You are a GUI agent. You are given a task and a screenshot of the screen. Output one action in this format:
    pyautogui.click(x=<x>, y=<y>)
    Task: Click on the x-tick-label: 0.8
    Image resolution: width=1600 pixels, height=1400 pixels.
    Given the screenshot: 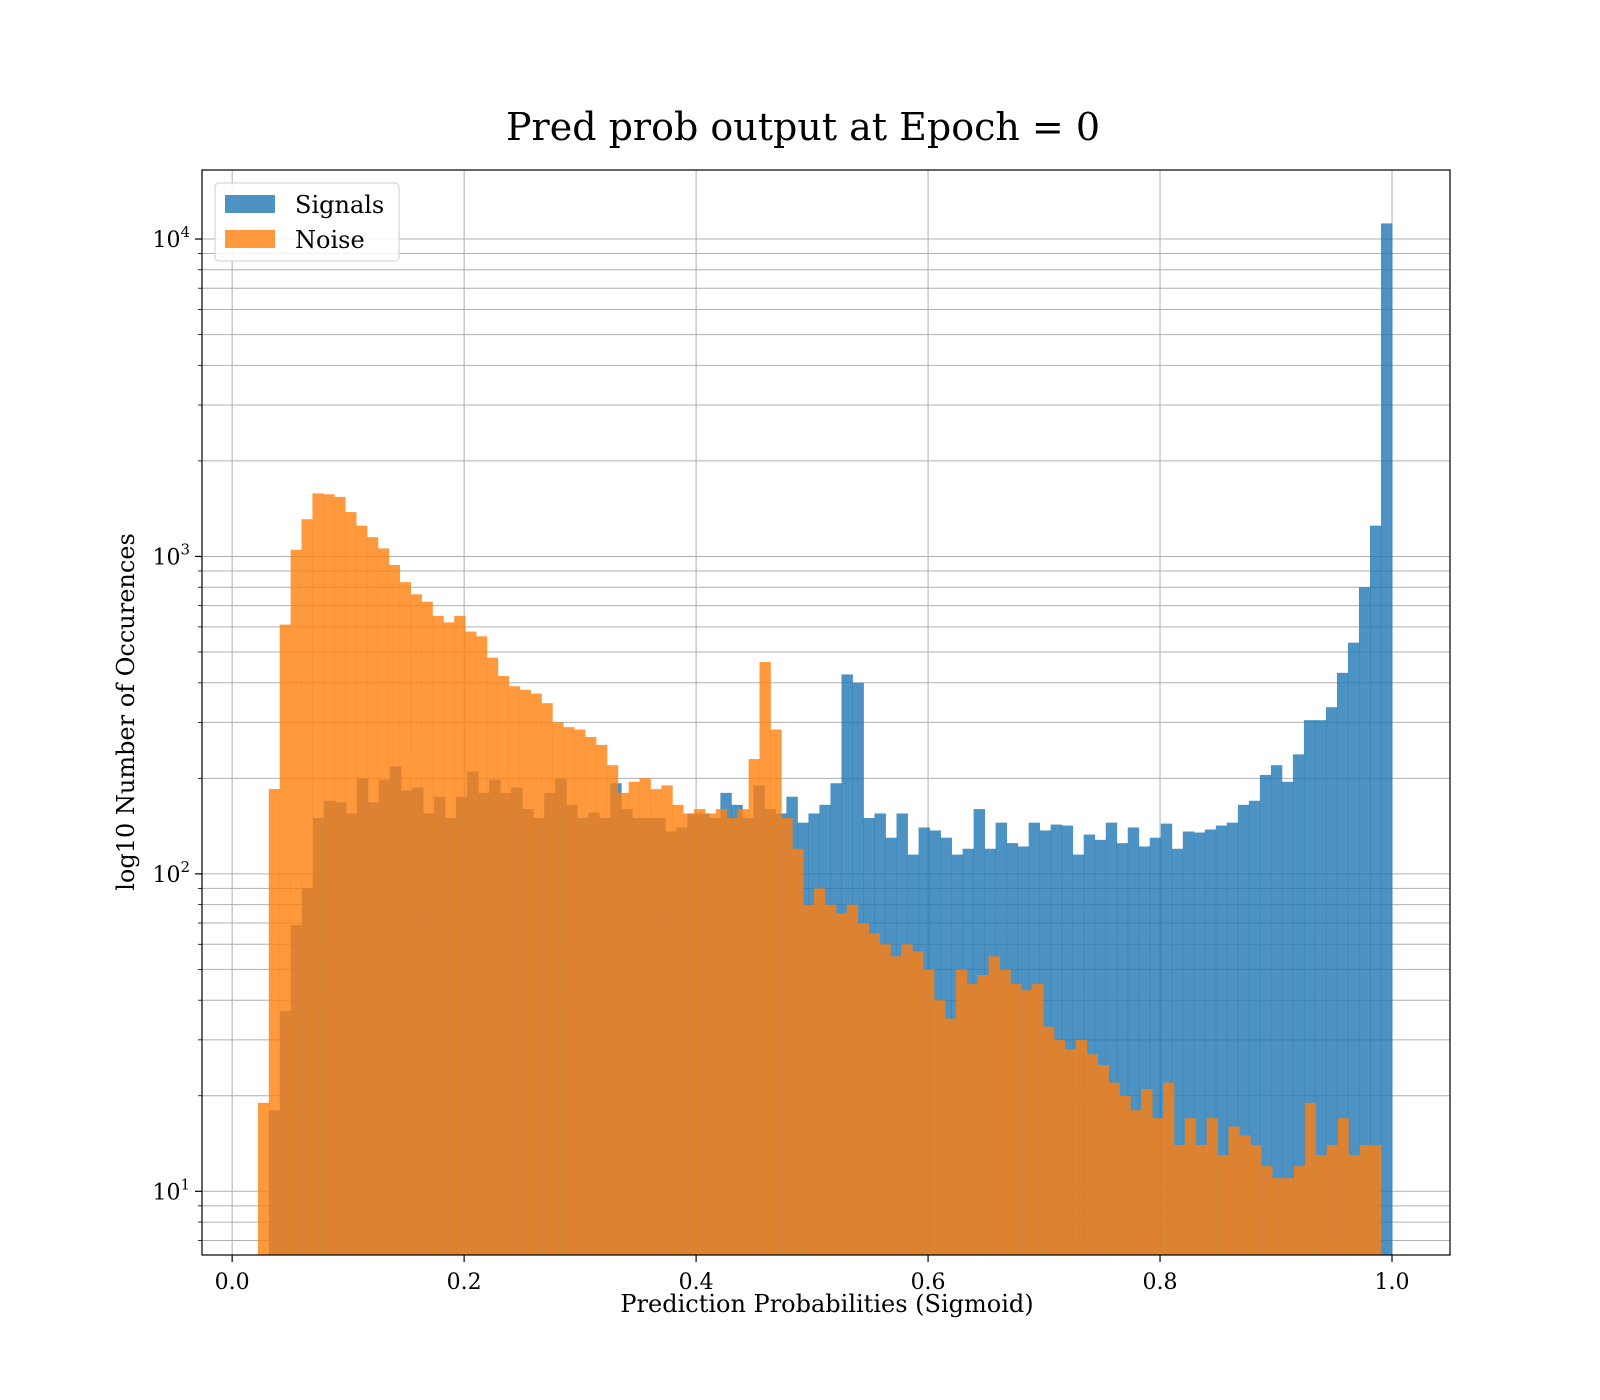 What is the action you would take?
    pyautogui.click(x=1160, y=1282)
    